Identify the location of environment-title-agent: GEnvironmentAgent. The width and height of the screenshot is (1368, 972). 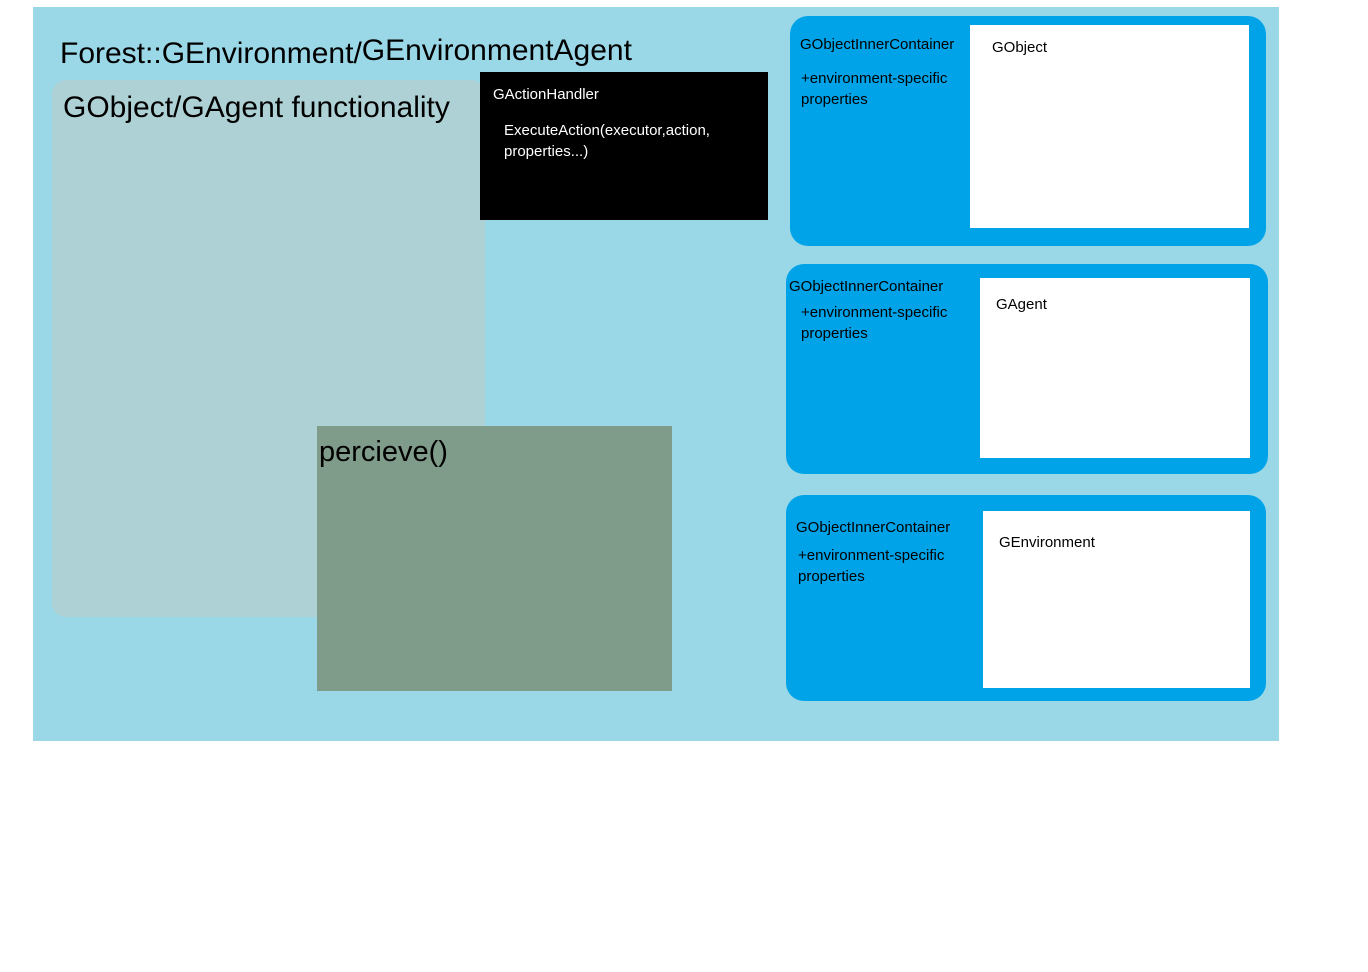
(496, 50).